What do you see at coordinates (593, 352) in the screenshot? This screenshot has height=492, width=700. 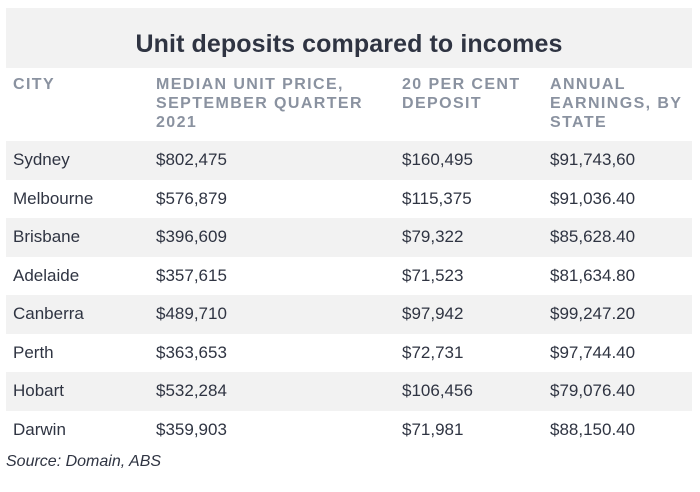 I see `cell-earnings: $97,744.40` at bounding box center [593, 352].